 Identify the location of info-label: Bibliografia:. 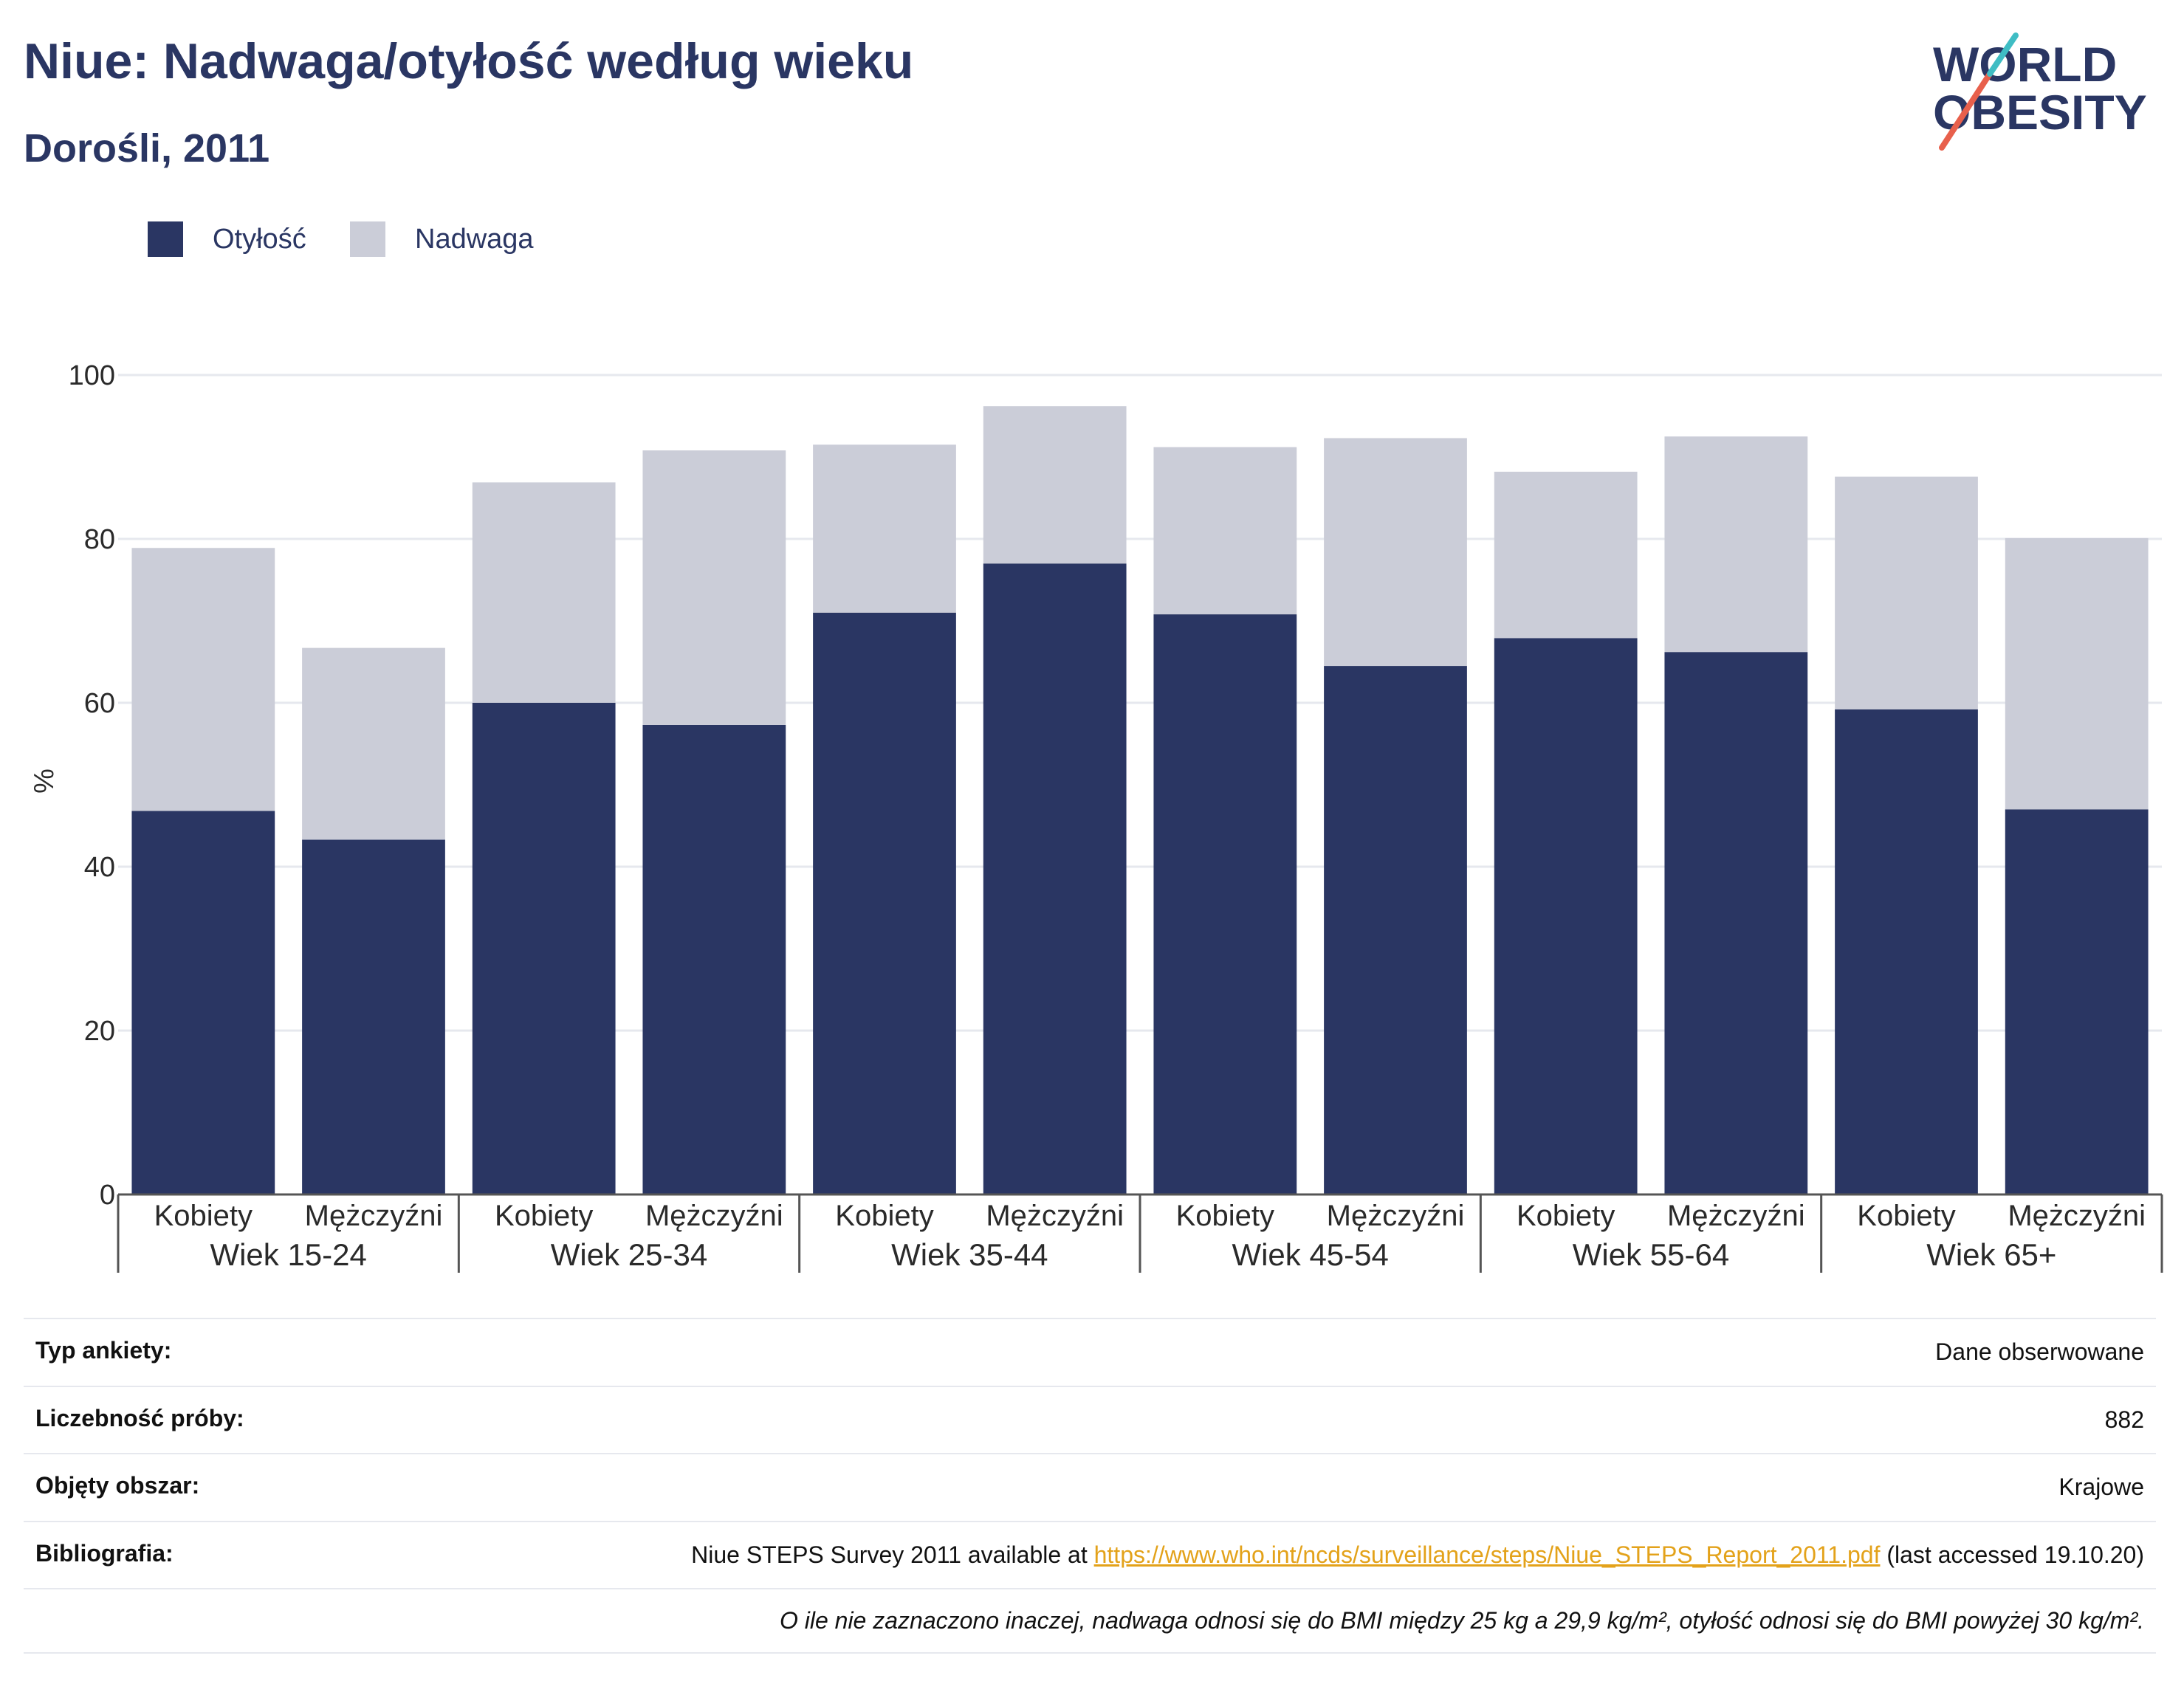
(105, 1553).